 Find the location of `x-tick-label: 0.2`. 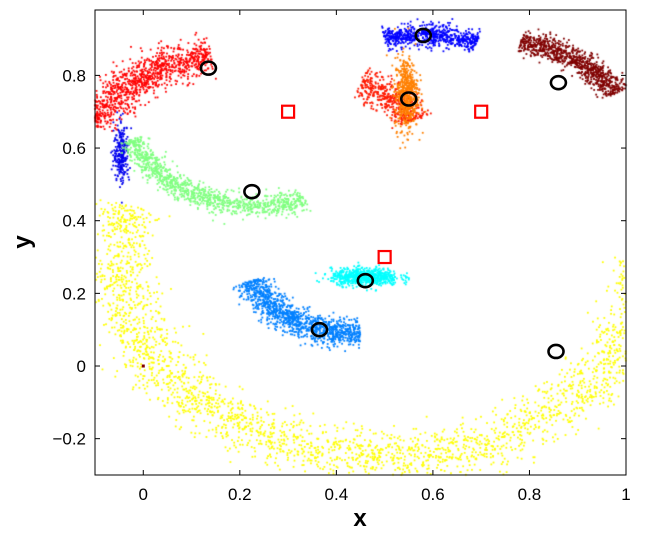

x-tick-label: 0.2 is located at coordinates (240, 494).